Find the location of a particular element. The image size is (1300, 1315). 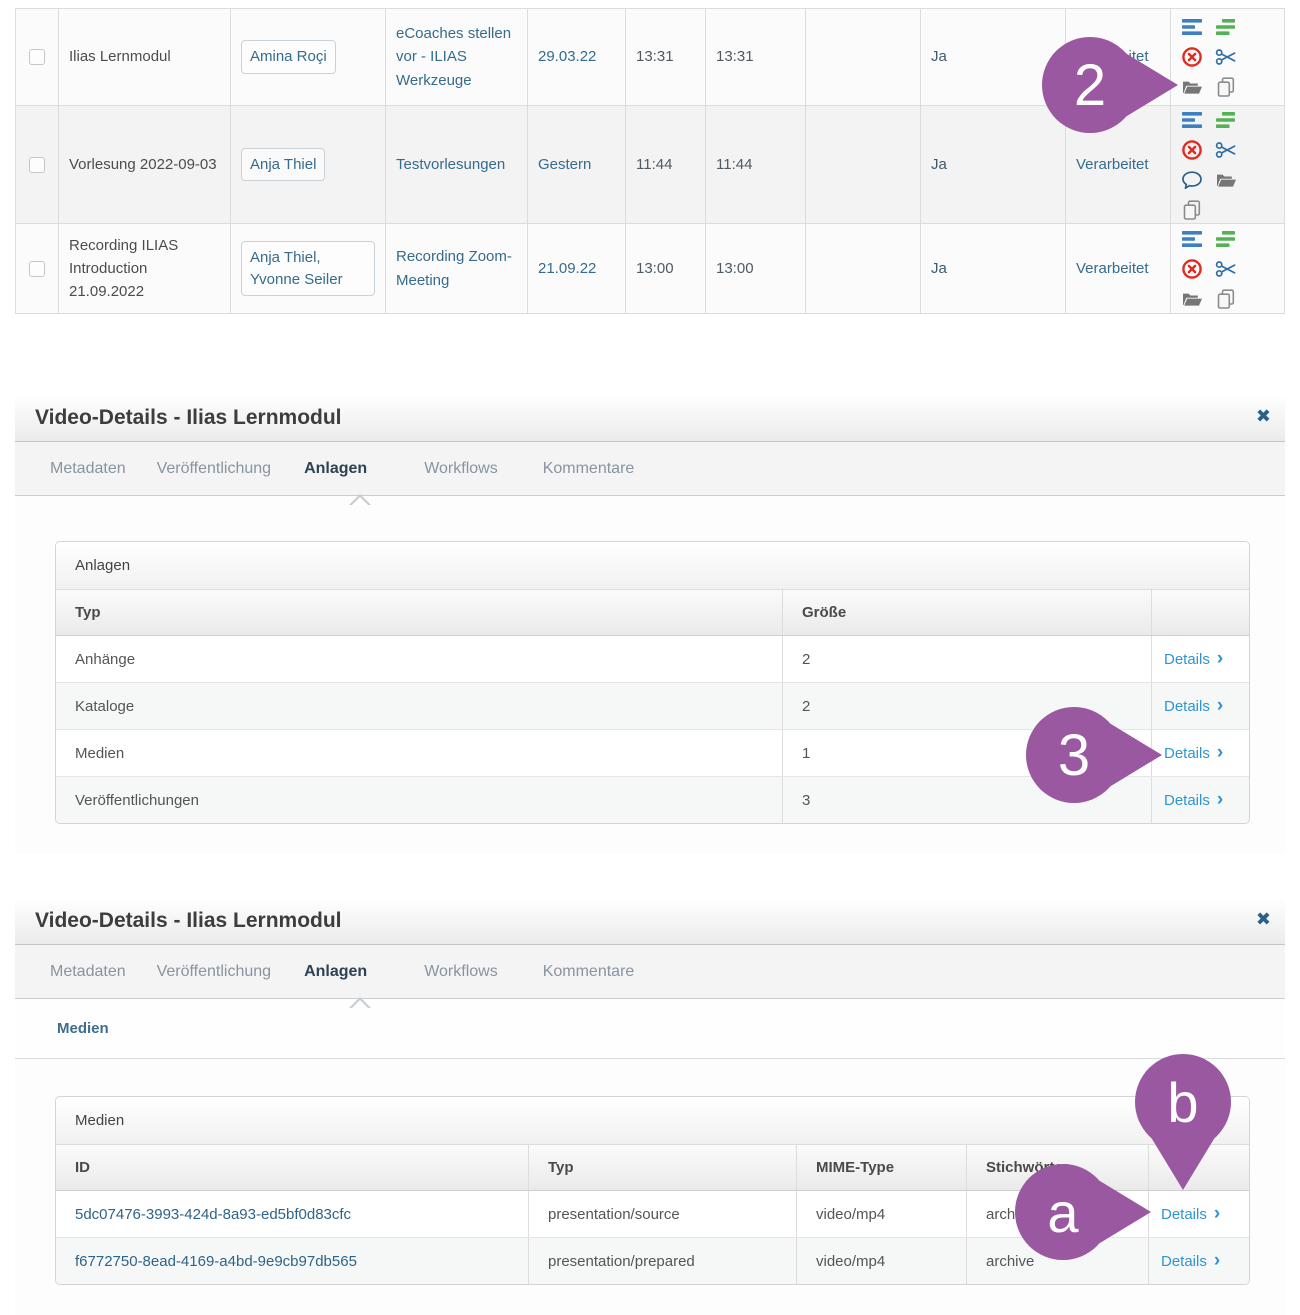

comments-icon is located at coordinates (1192, 180).